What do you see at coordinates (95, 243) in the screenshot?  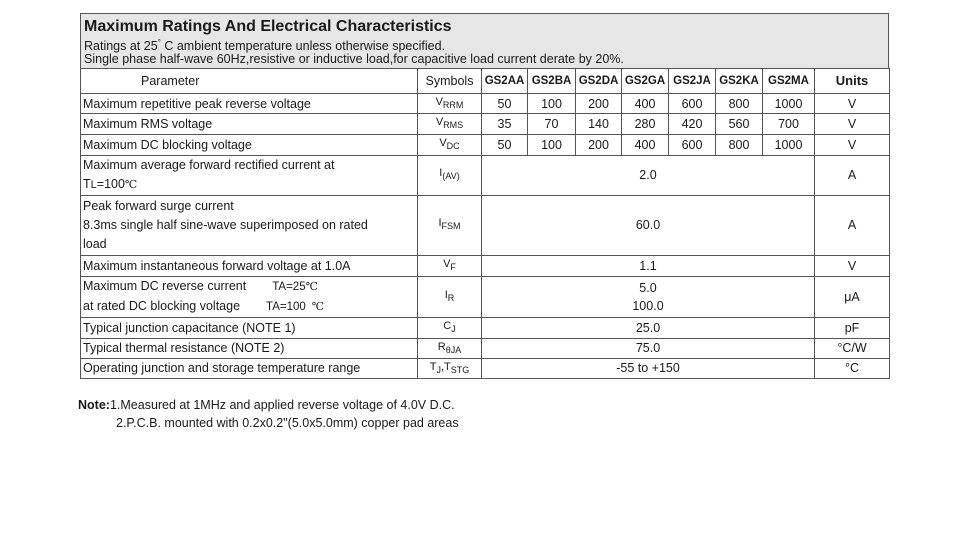 I see `param-line: load` at bounding box center [95, 243].